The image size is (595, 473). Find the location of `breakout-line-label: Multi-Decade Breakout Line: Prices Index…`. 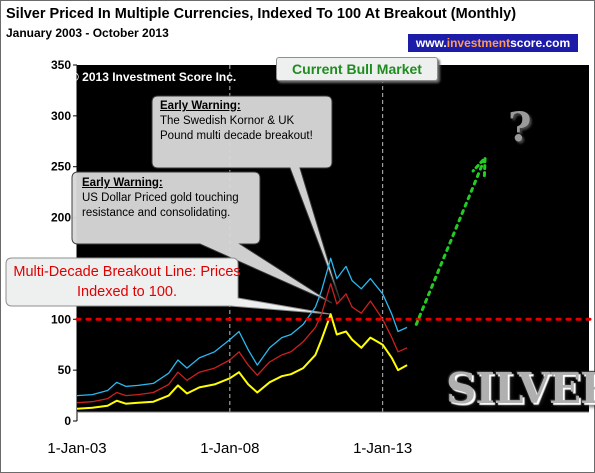

breakout-line-label: Multi-Decade Breakout Line: Prices Index… is located at coordinates (127, 282).